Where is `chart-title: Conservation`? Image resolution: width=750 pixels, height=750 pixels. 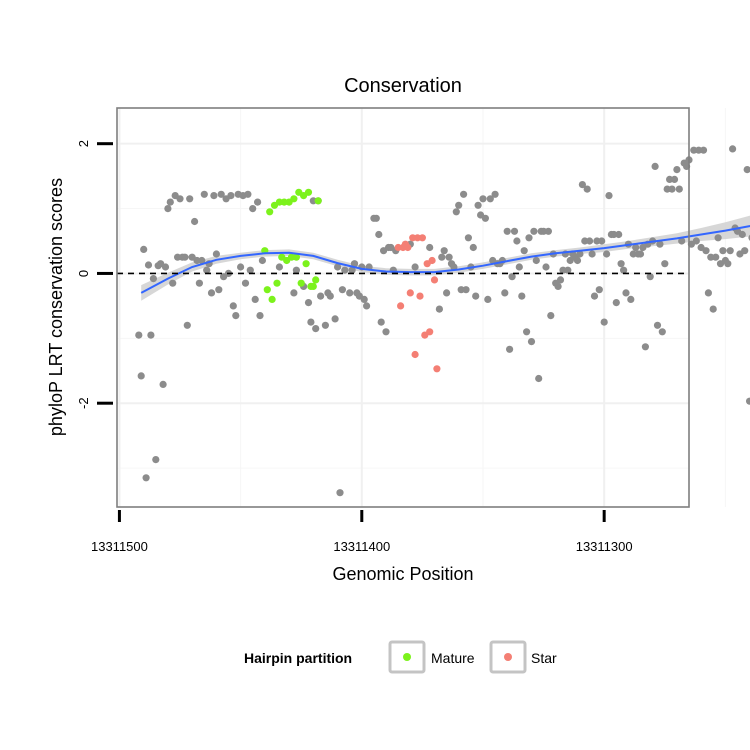 chart-title: Conservation is located at coordinates (403, 86).